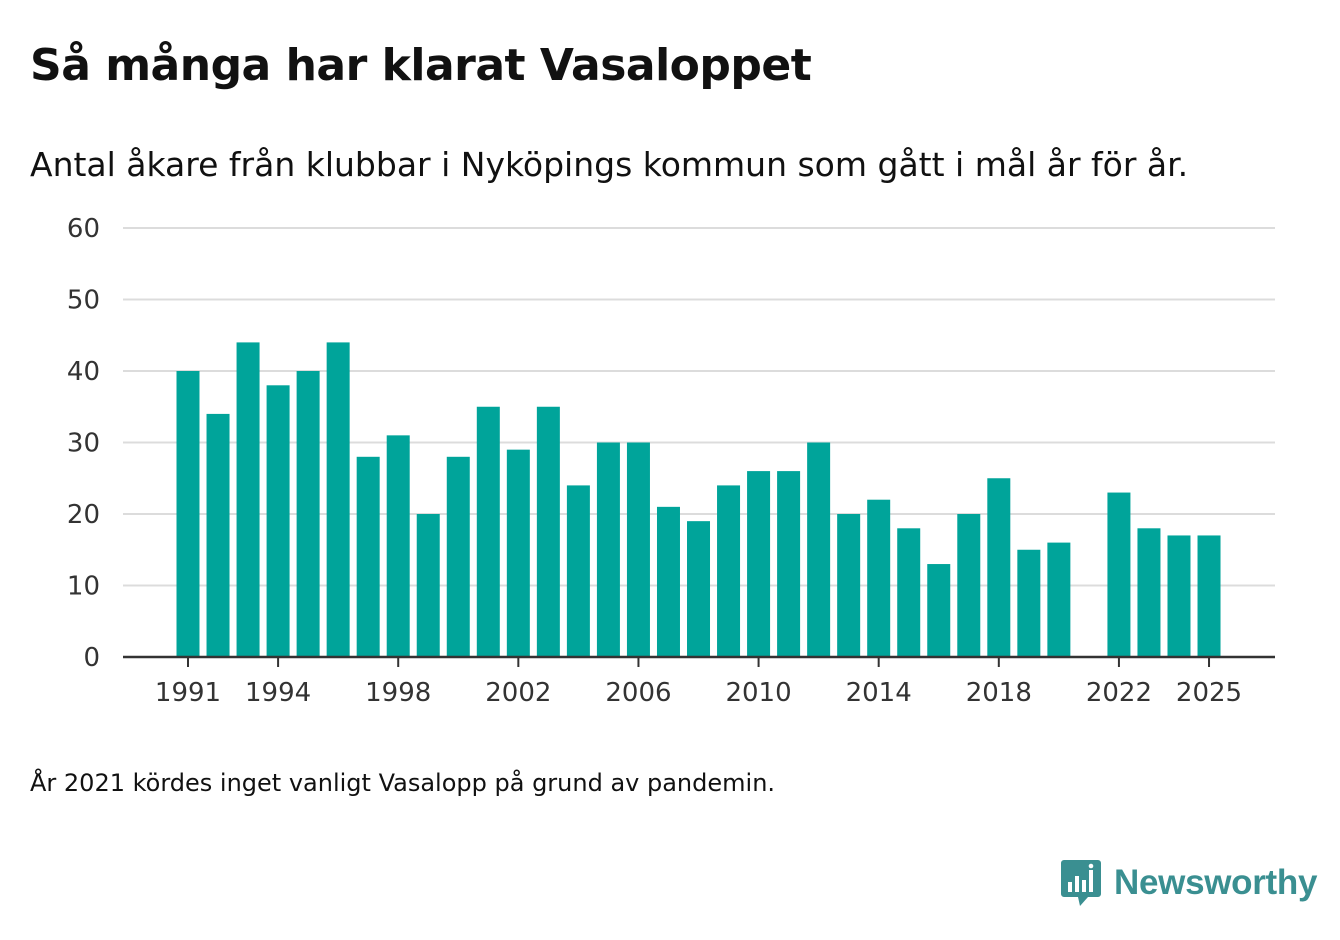  What do you see at coordinates (909, 592) in the screenshot?
I see `bar-2015` at bounding box center [909, 592].